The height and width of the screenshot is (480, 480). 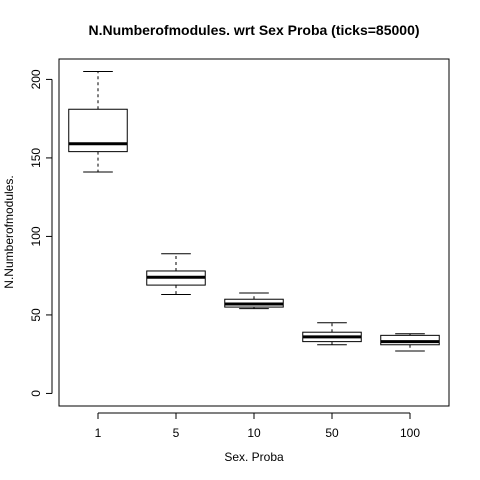 What do you see at coordinates (36, 315) in the screenshot?
I see `y-tick-label: 50` at bounding box center [36, 315].